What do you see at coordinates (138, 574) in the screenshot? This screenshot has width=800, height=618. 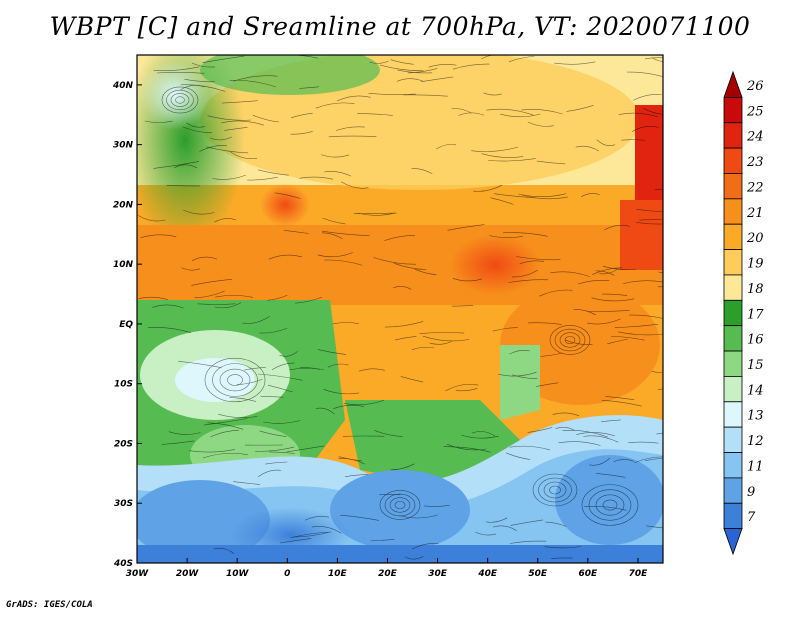 I see `x-tick-label: 30W` at bounding box center [138, 574].